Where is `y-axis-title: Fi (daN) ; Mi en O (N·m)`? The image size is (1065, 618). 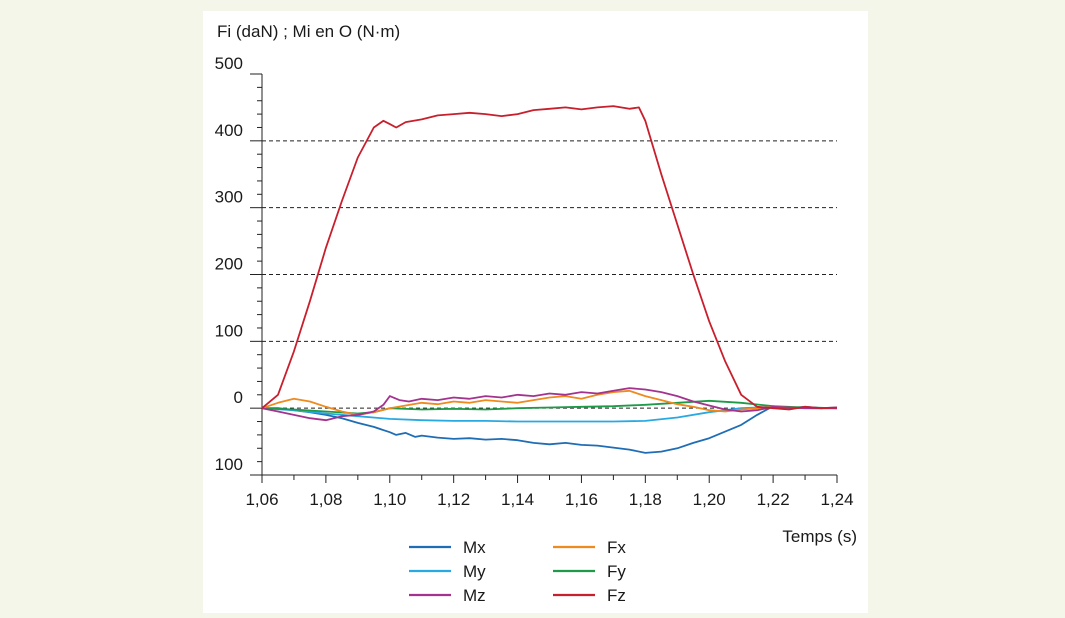 y-axis-title: Fi (daN) ; Mi en O (N·m) is located at coordinates (308, 31).